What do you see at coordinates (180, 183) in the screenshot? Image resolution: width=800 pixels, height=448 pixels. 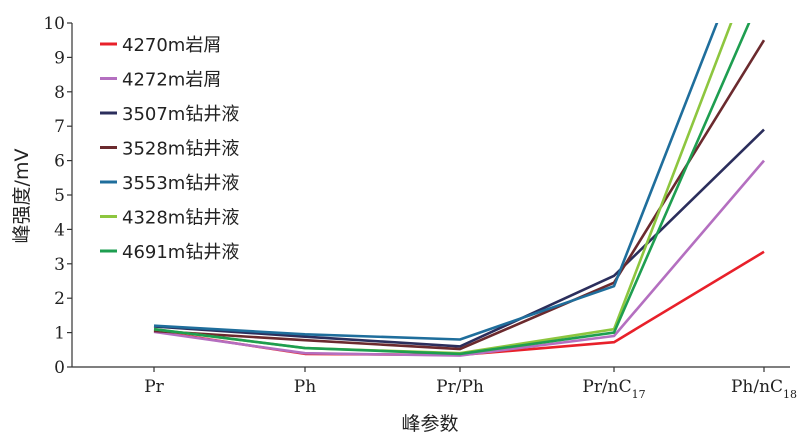 I see `legend-label: 3553m钻井液` at bounding box center [180, 183].